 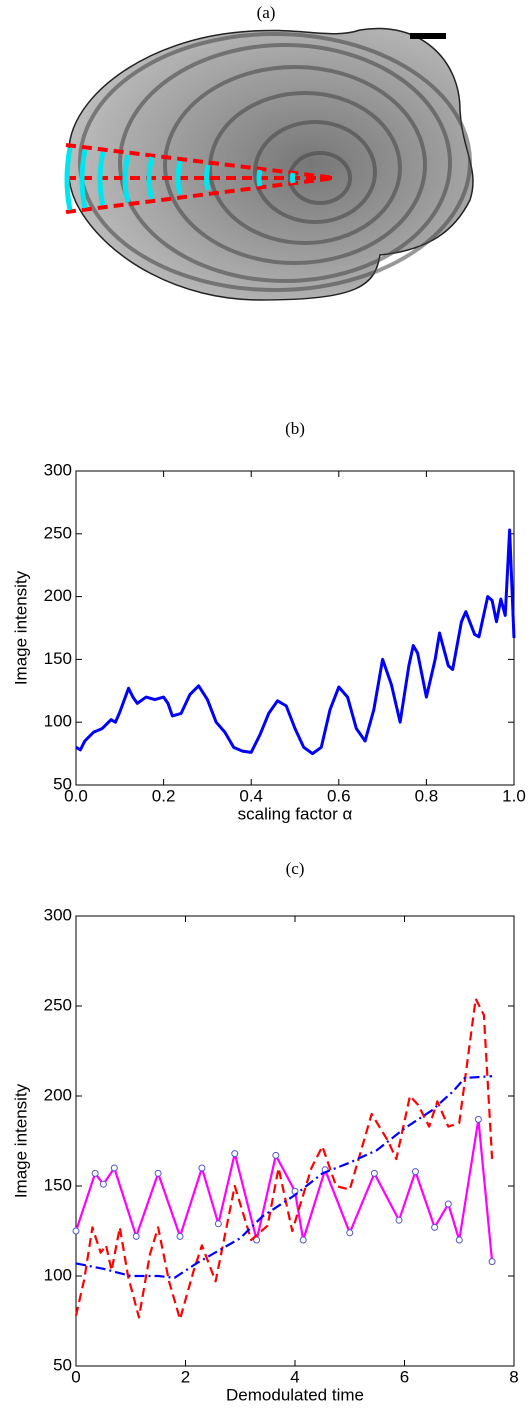 What do you see at coordinates (185, 1376) in the screenshot?
I see `x-tick-label: 2` at bounding box center [185, 1376].